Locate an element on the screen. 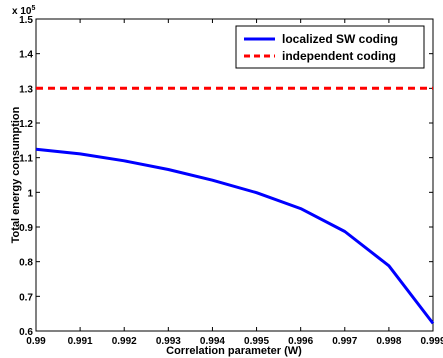 This screenshot has height=358, width=443. y-tick-label: 1.2 is located at coordinates (26, 124).